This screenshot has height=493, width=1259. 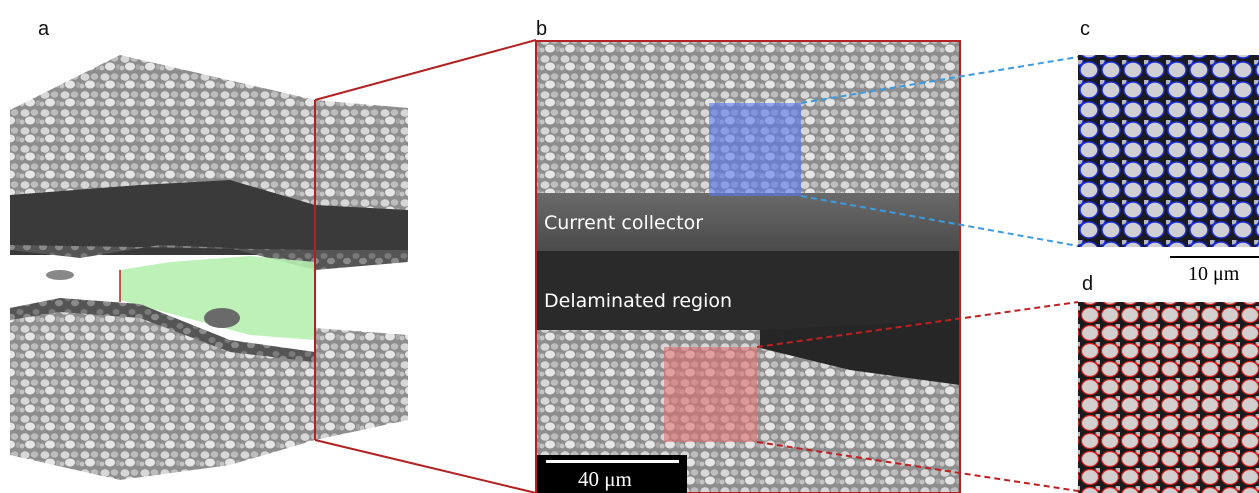 What do you see at coordinates (542, 29) in the screenshot?
I see `panel-label-b: b` at bounding box center [542, 29].